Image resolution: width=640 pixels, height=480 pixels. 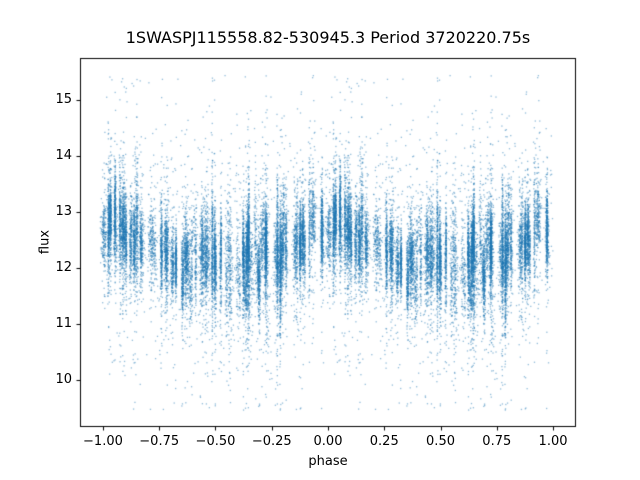 What do you see at coordinates (497, 441) in the screenshot?
I see `x-tick-label: 0.75` at bounding box center [497, 441].